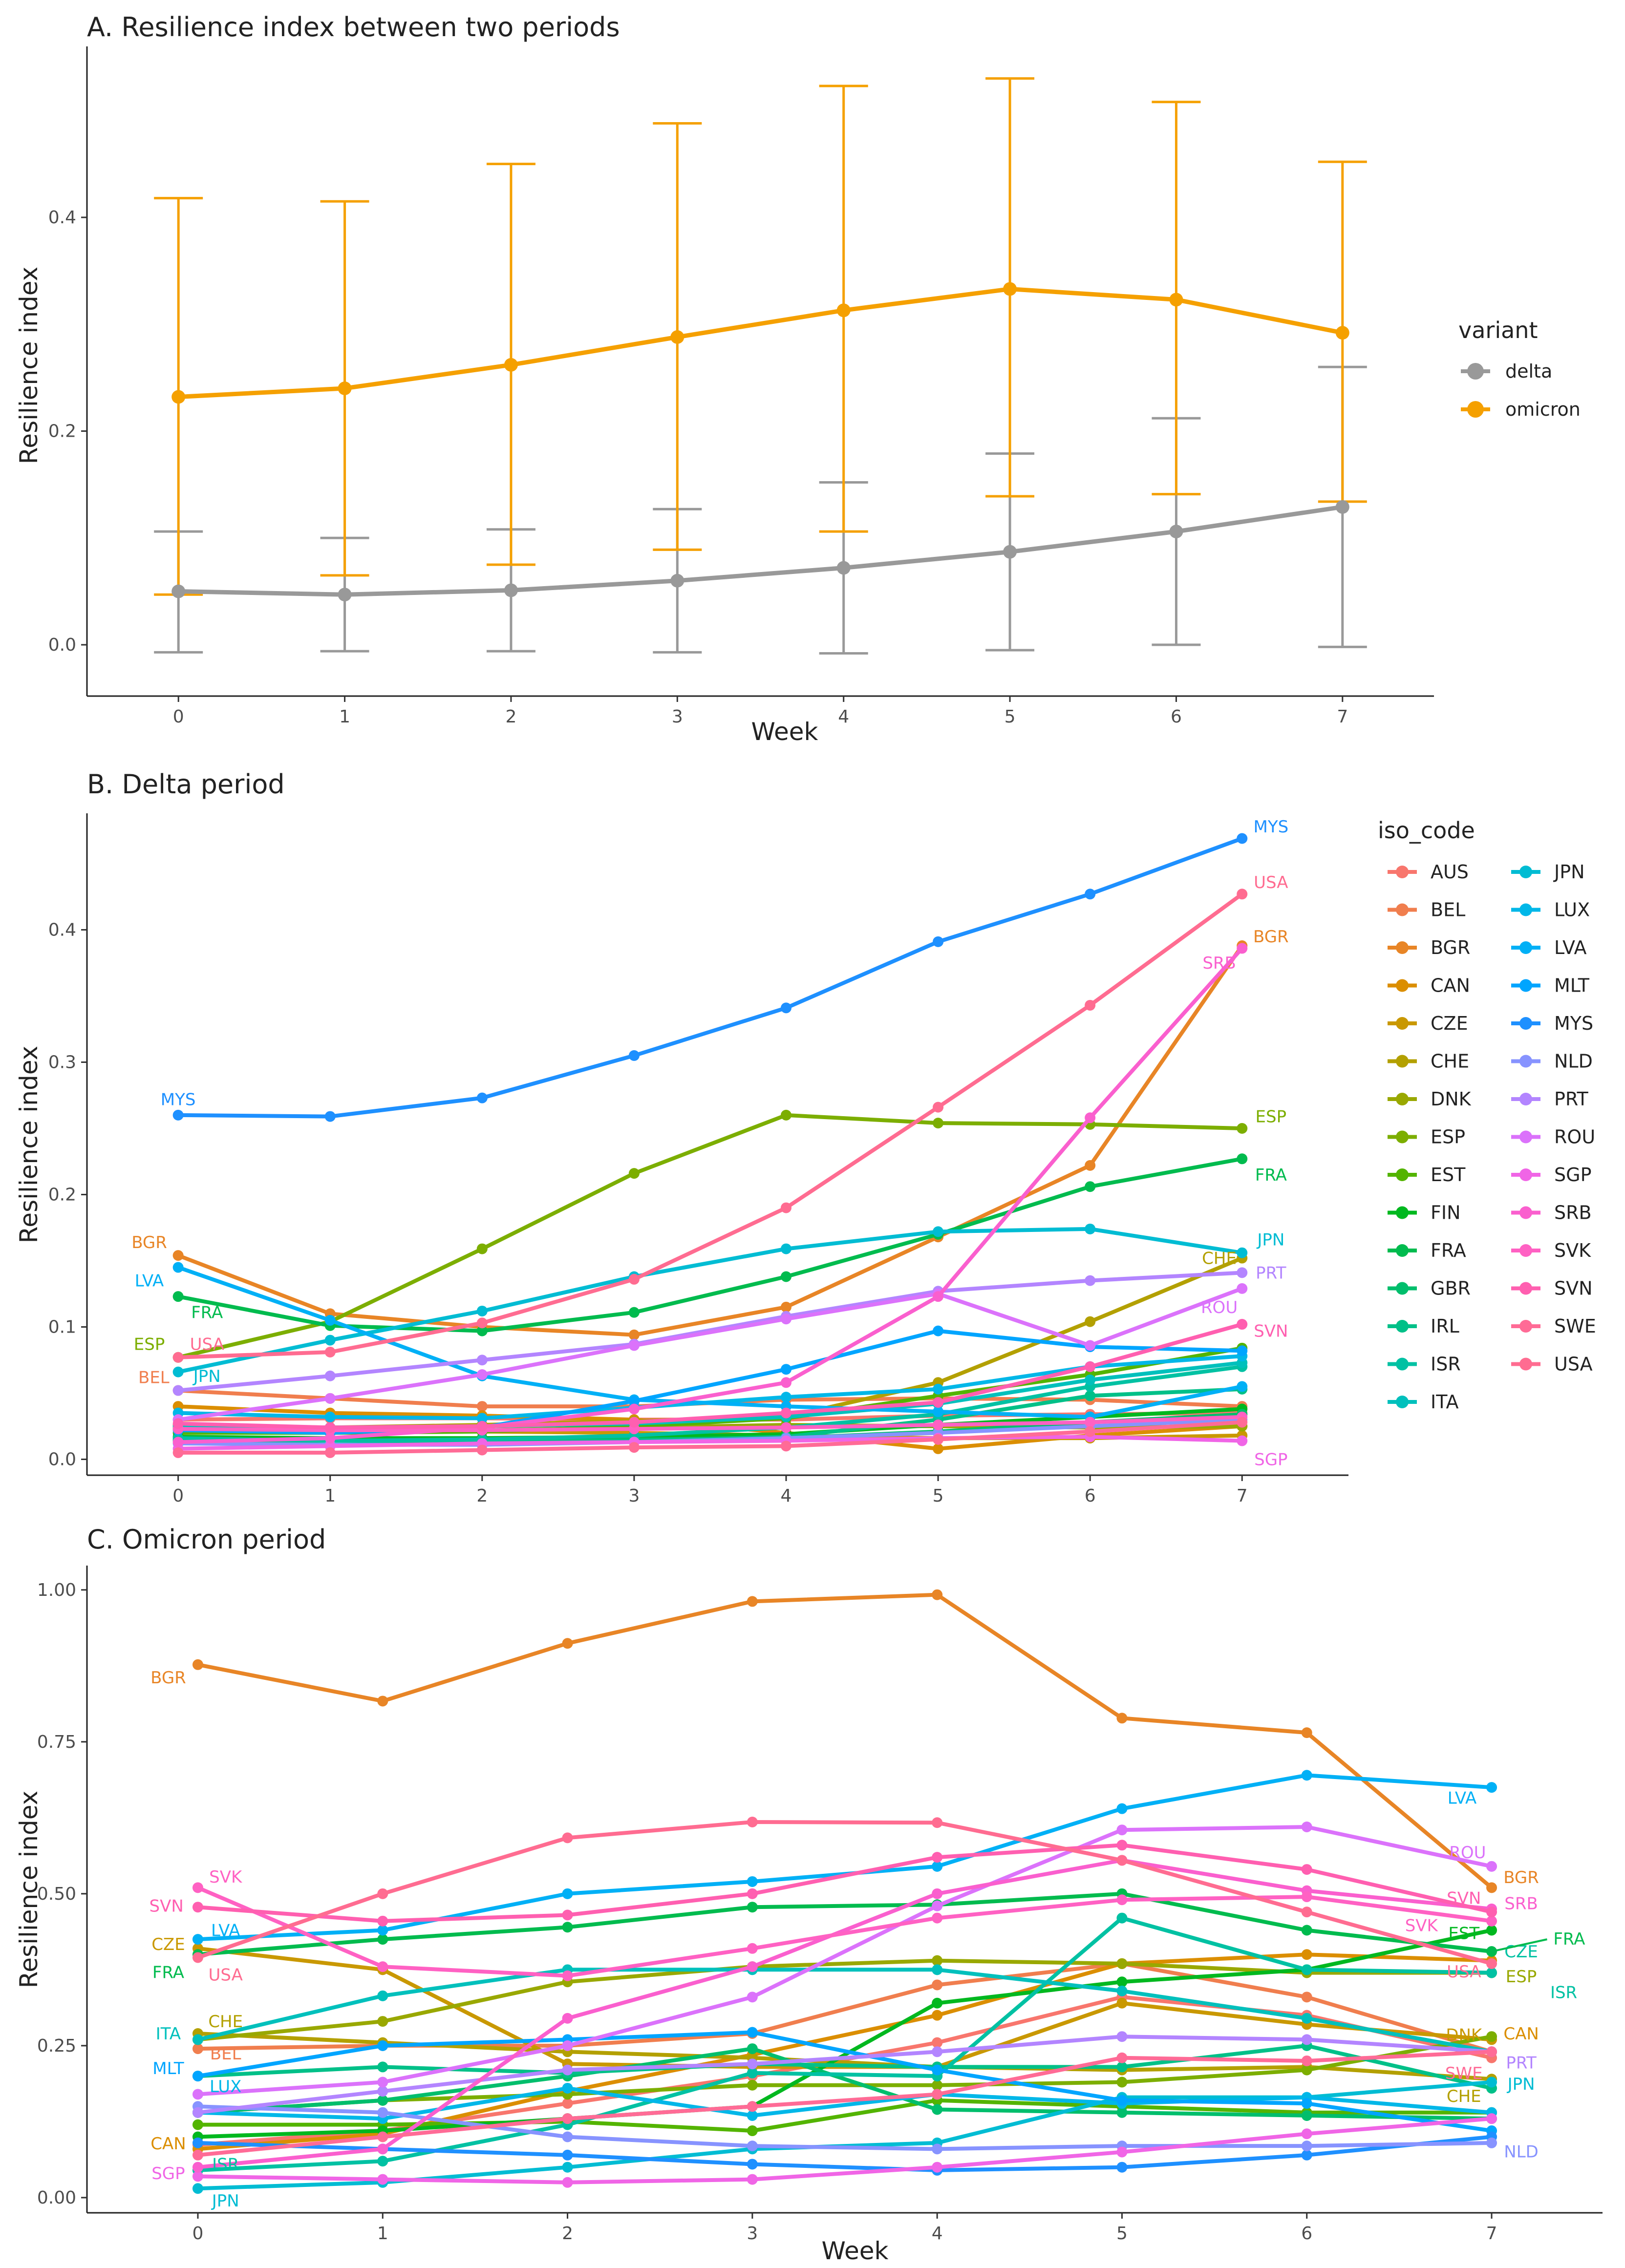 The image size is (1625, 2268). What do you see at coordinates (168, 2174) in the screenshot?
I see `data-label-sgp: SGP` at bounding box center [168, 2174].